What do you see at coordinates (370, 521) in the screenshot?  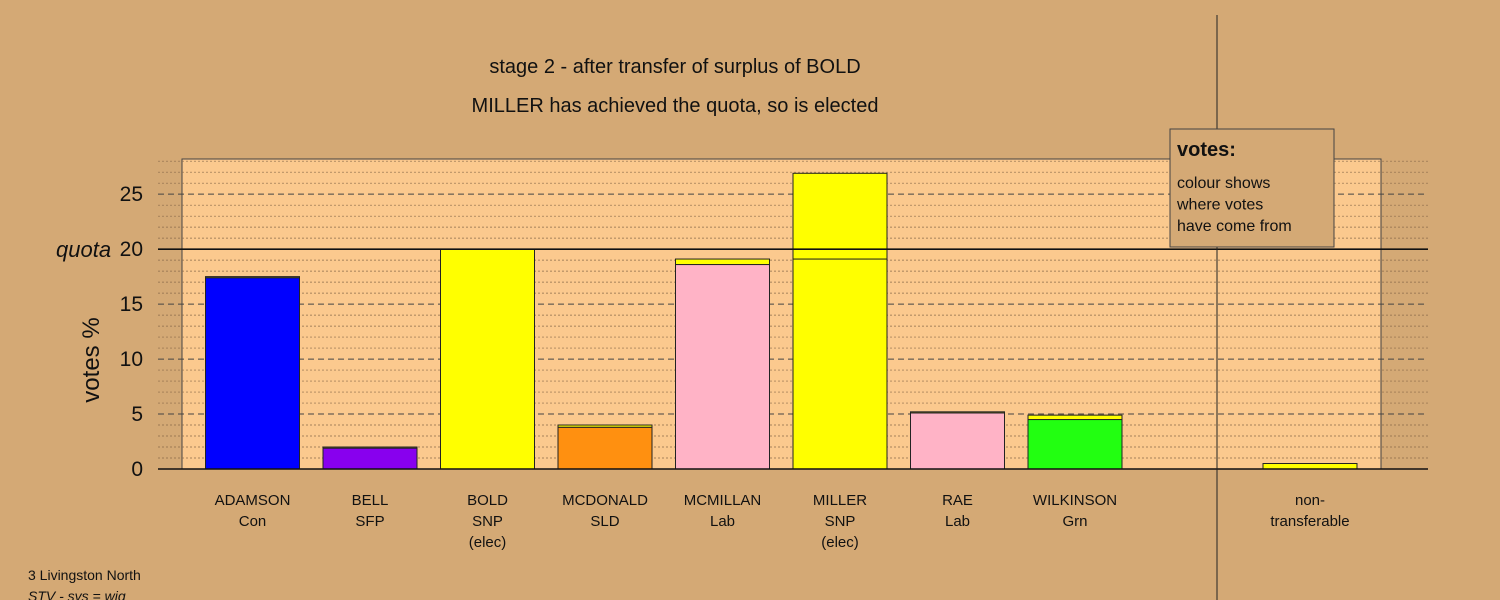 I see `candidate-party: SFP` at bounding box center [370, 521].